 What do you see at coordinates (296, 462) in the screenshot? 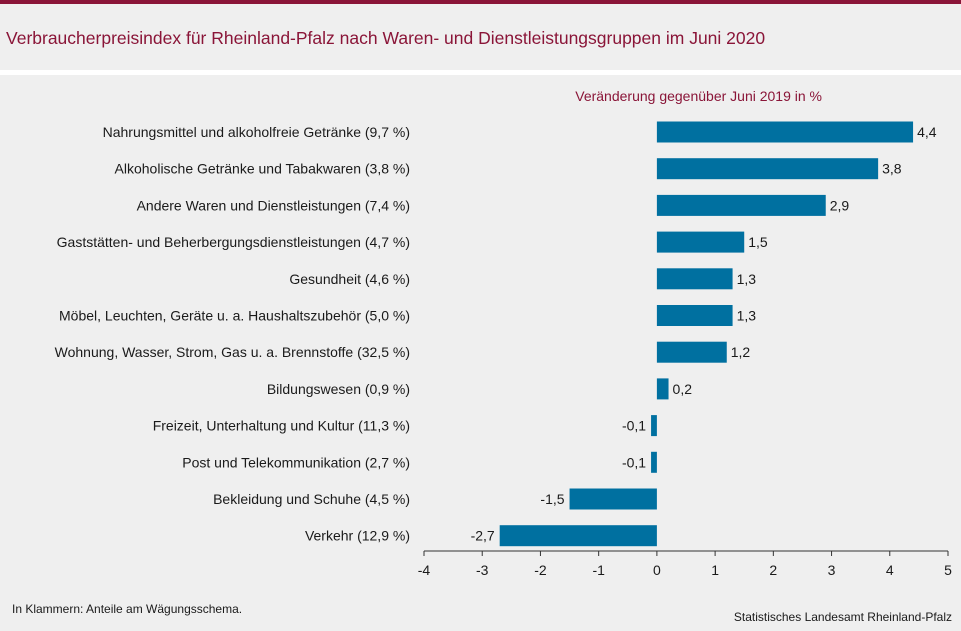
I see `category-label: Post und Telekommunikation (2,7 %)` at bounding box center [296, 462].